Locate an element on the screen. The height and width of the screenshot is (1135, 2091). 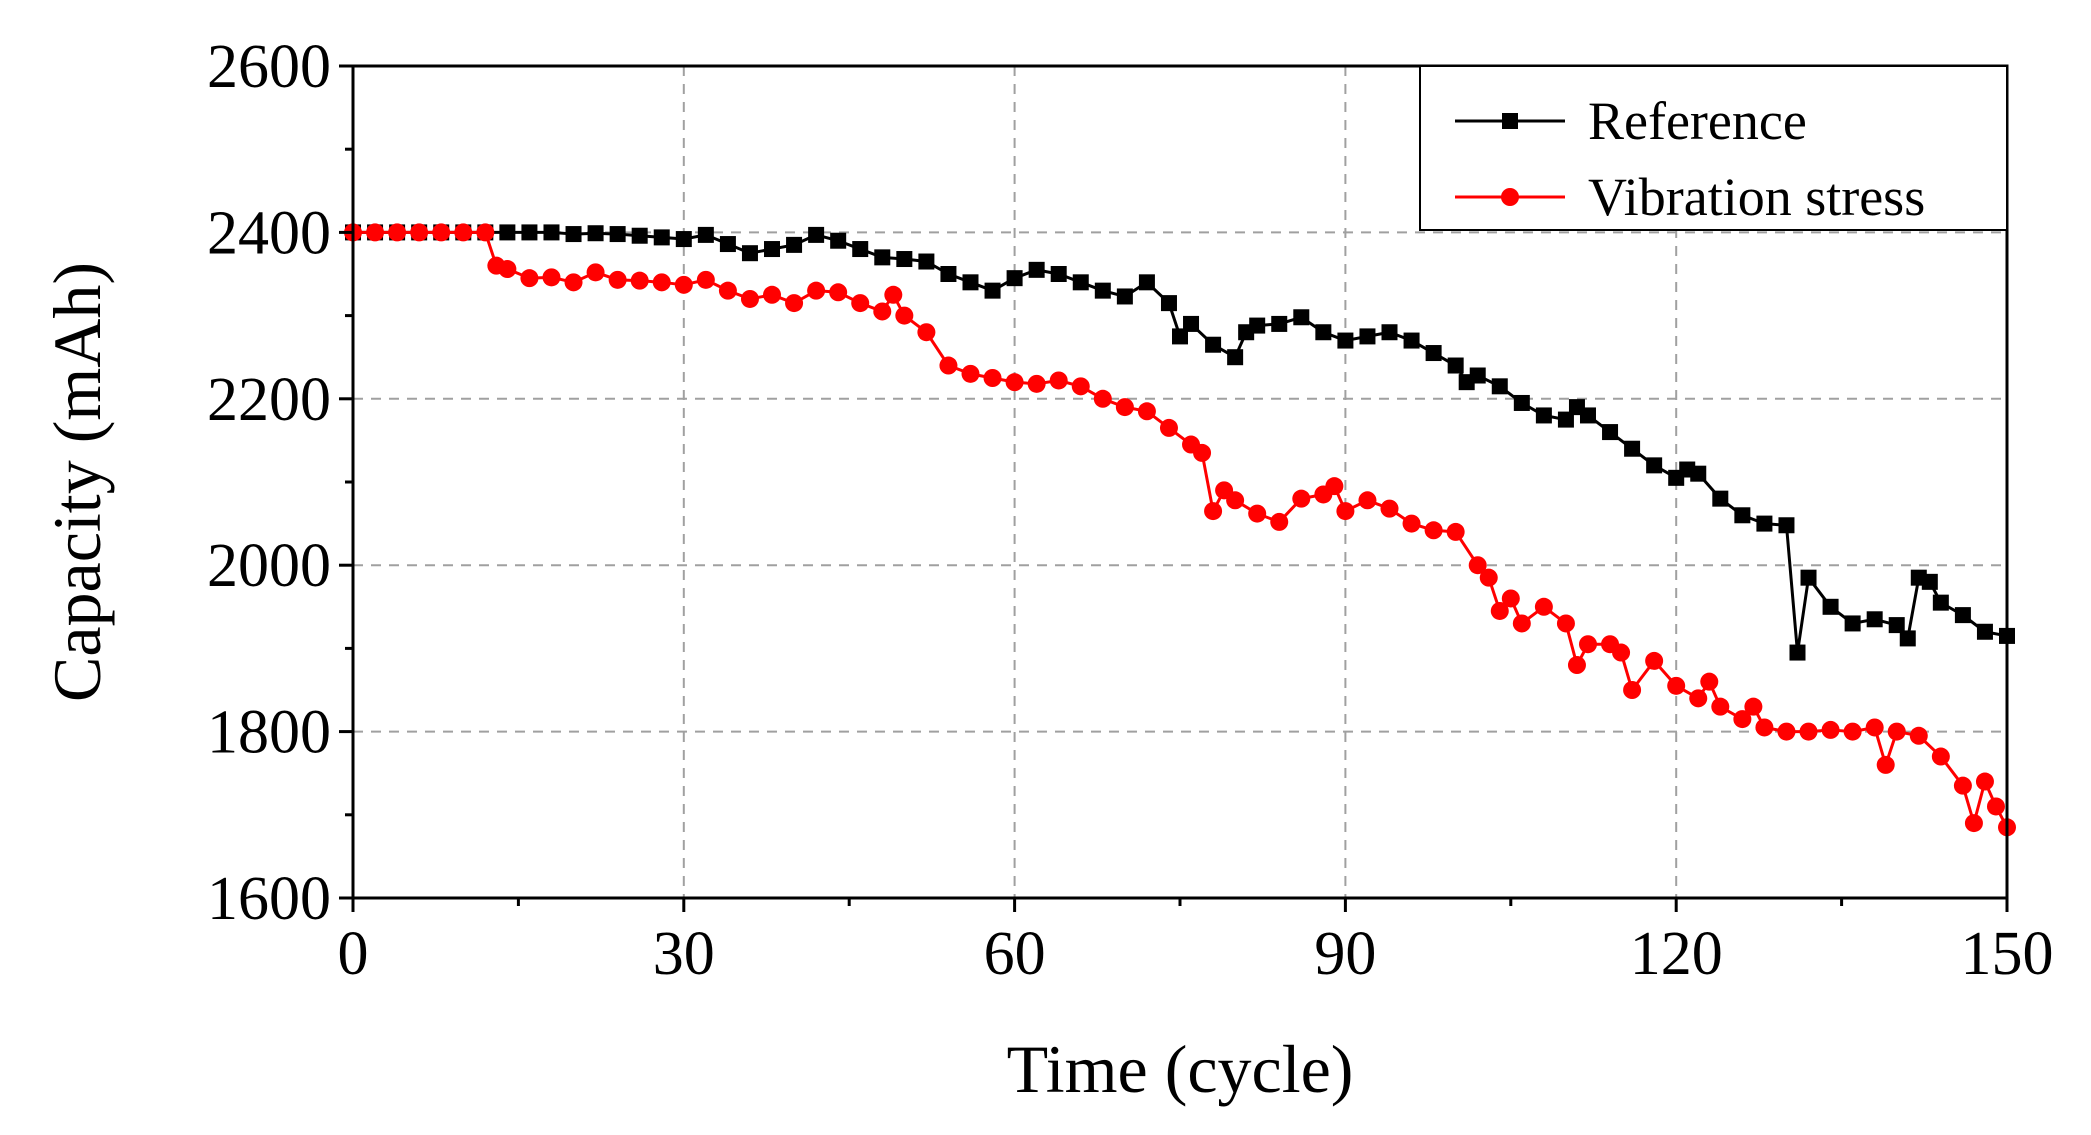
x-tick-label: 120 is located at coordinates (1676, 954).